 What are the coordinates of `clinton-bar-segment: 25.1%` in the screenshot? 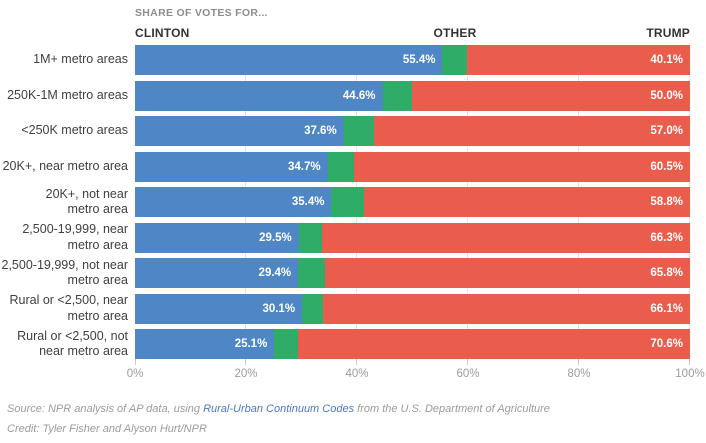 It's located at (205, 344).